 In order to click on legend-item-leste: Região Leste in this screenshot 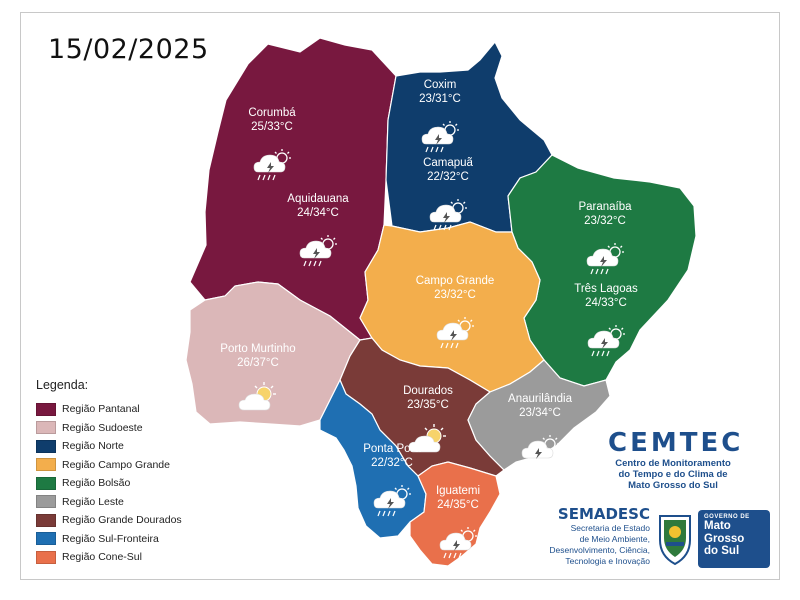, I will do `click(109, 502)`.